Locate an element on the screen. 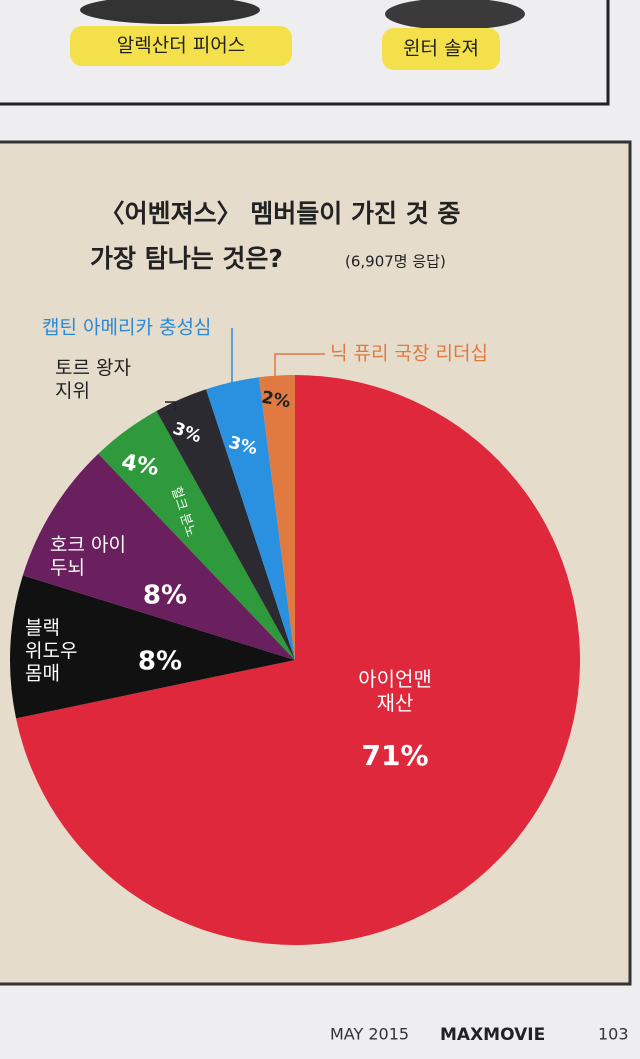 The width and height of the screenshot is (640, 1059). slice-label: 캡틴 아메리카 충성심 is located at coordinates (126, 328).